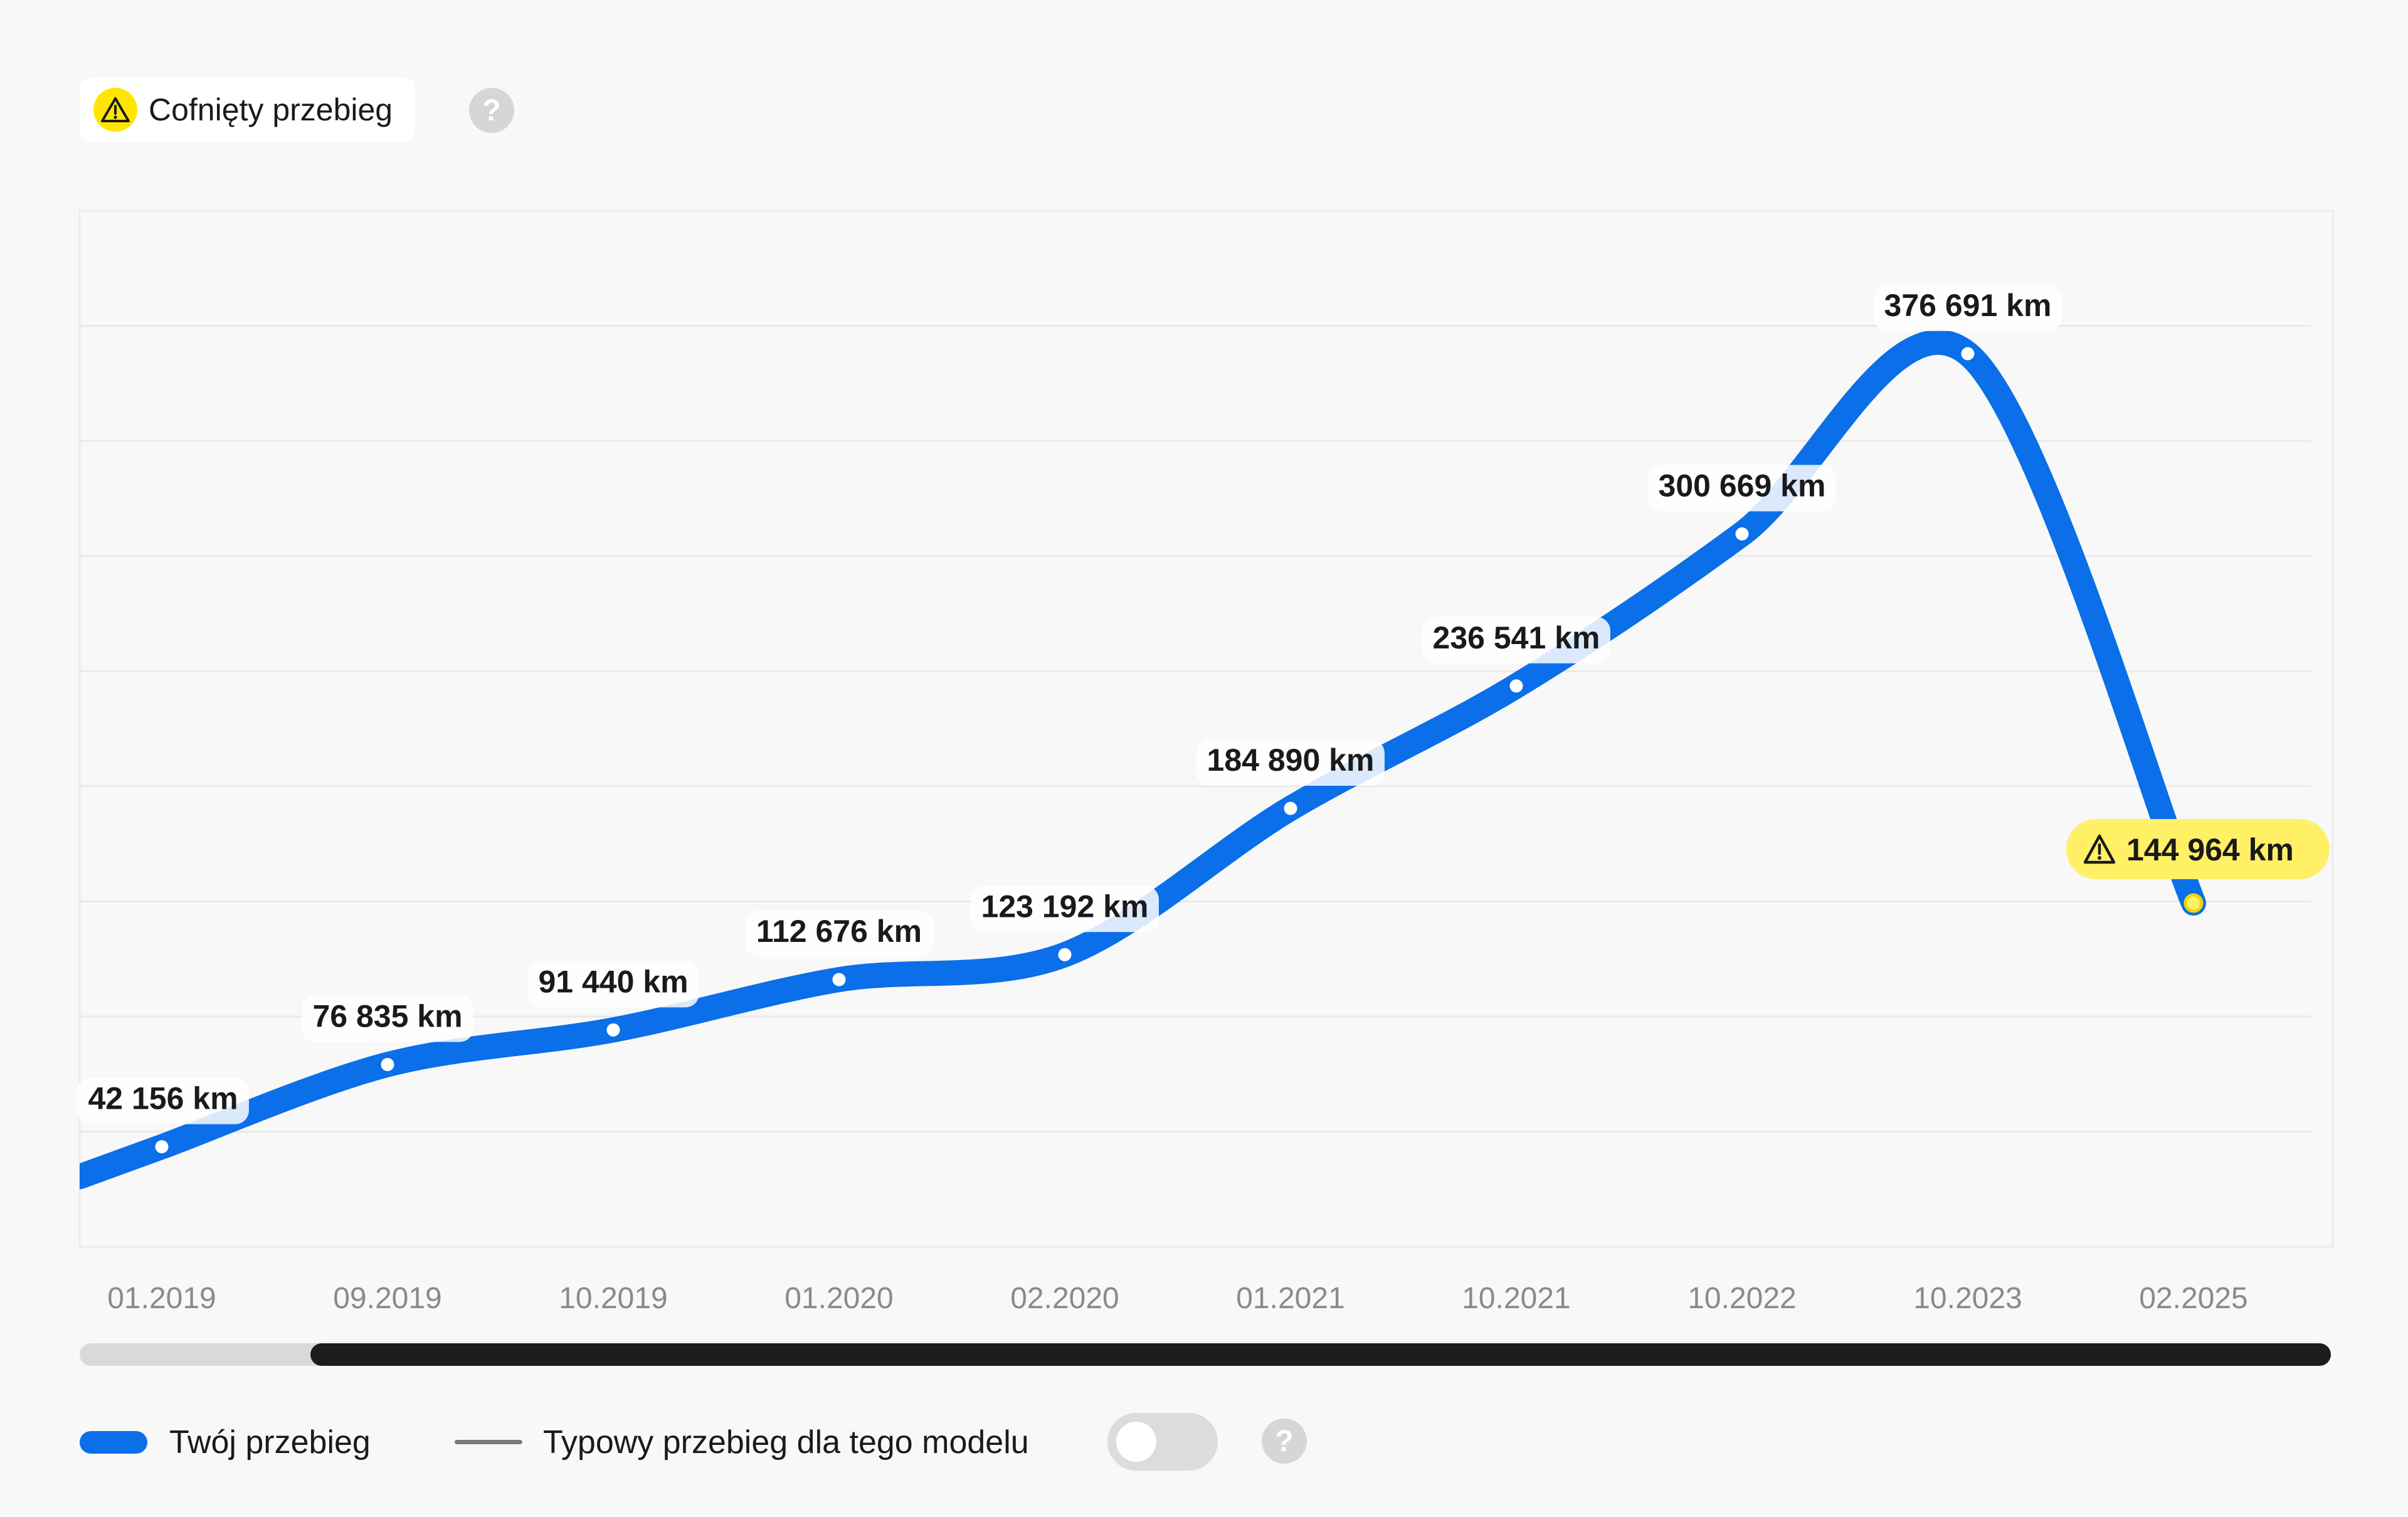  I want to click on x-tick-label: 01.2020, so click(839, 1298).